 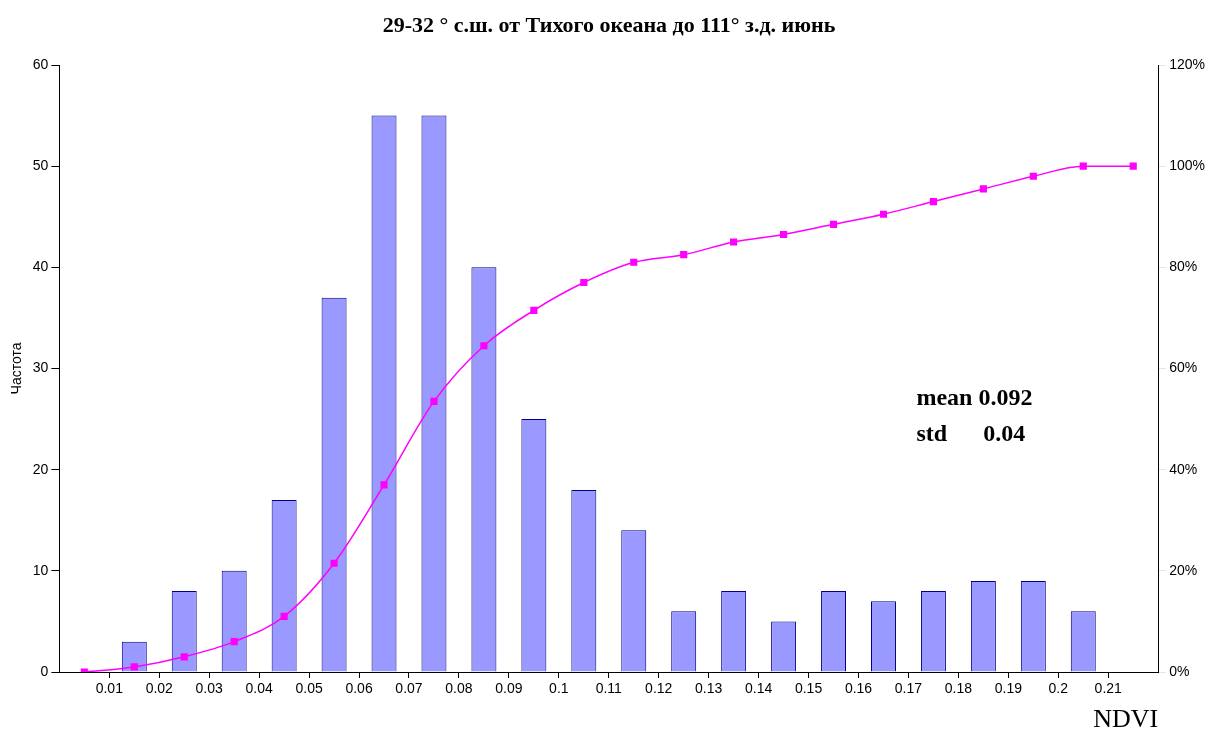 I want to click on y2-tick-label: 0%, so click(x=1179, y=670).